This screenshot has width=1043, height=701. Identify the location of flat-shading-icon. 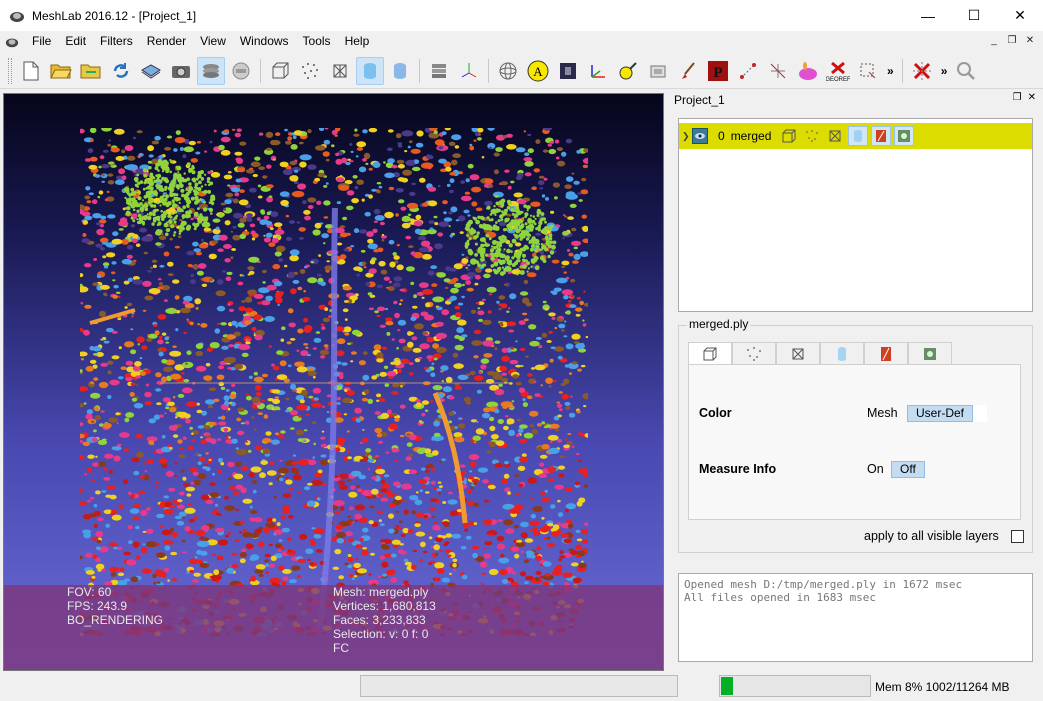
(370, 70).